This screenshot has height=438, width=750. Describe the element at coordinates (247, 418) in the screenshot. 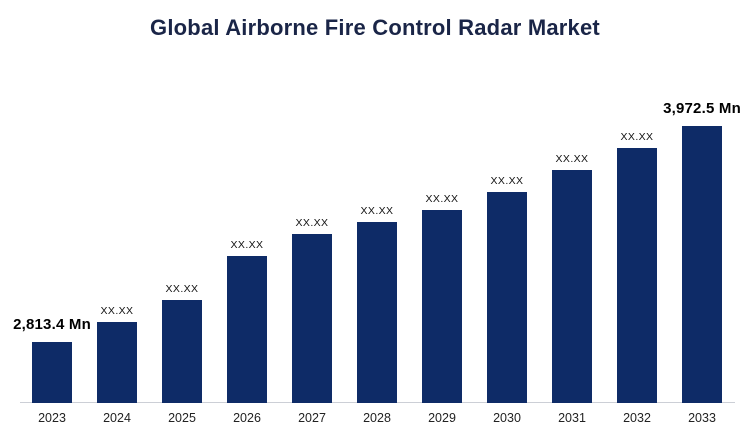

I see `x-axis-tick-label: 2026` at that location.